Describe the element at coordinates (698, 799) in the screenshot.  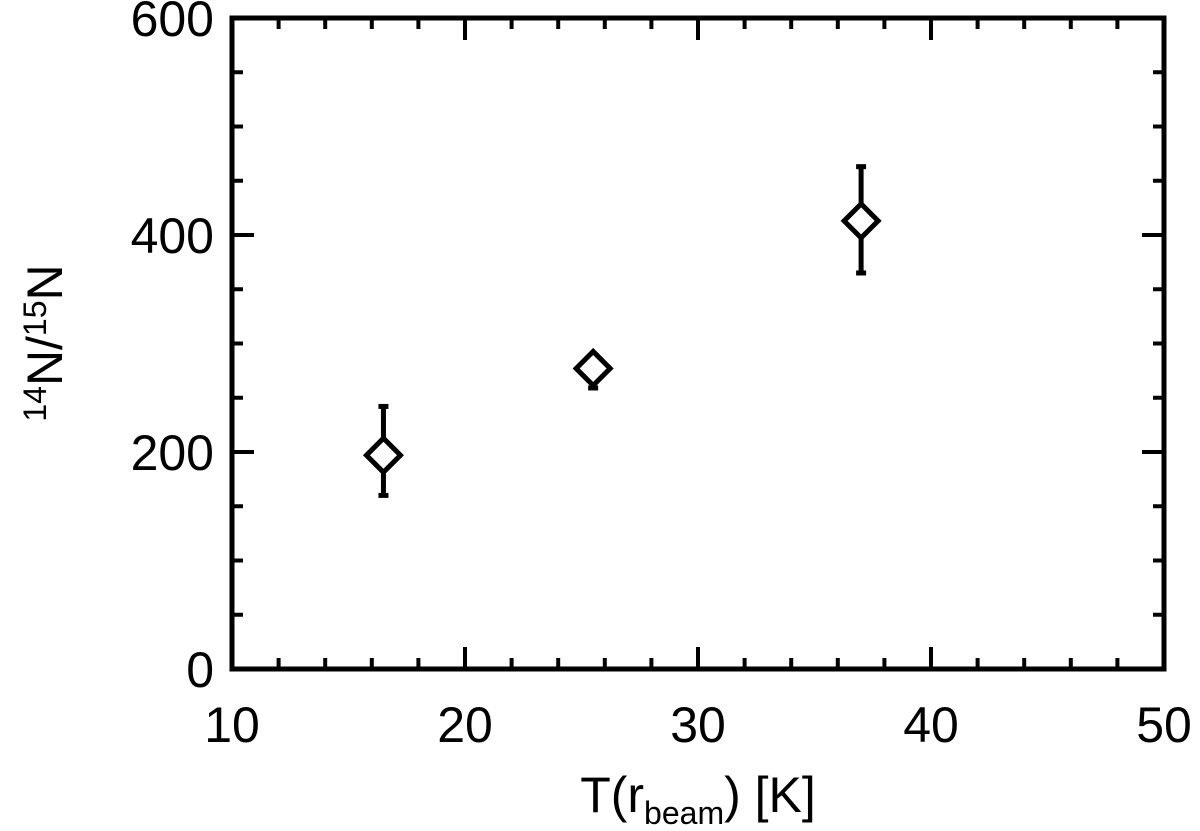
I see `x-axis-title: T(rbeam) [K]` at that location.